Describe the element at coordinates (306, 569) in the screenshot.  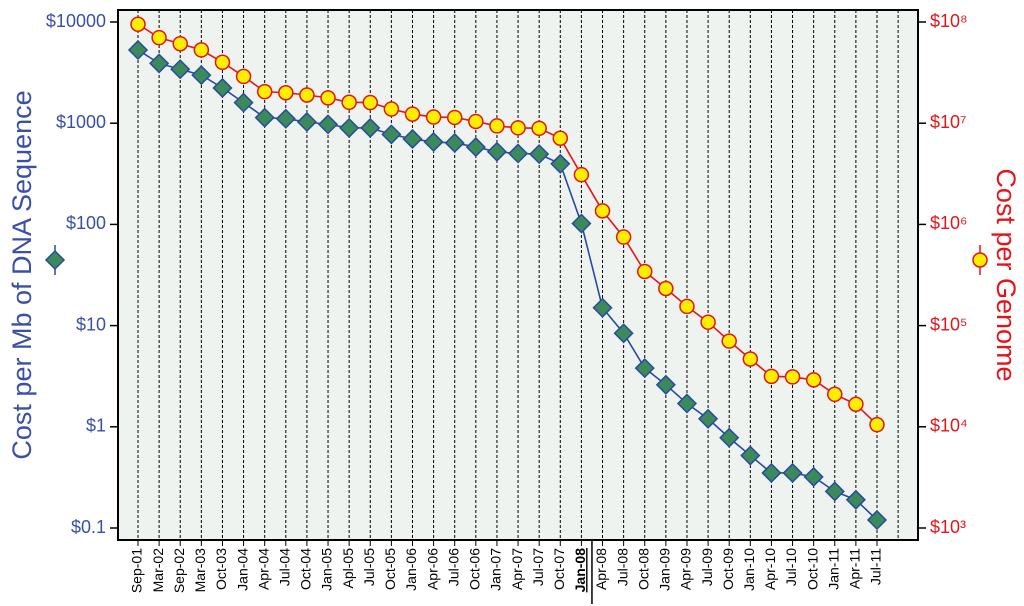
I see `x-tick-label: Oct-04` at that location.